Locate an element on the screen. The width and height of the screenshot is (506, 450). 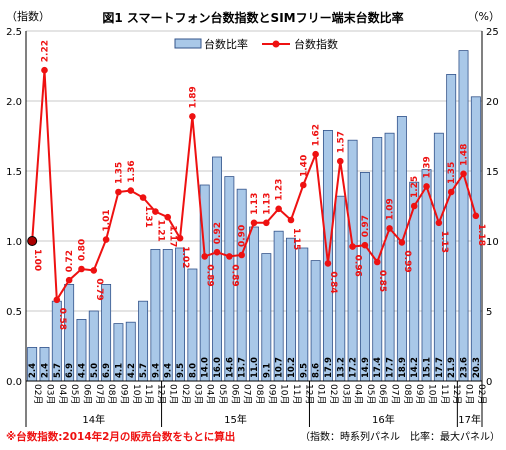
bar-value-label: 8.0 is located at coordinates (193, 370).